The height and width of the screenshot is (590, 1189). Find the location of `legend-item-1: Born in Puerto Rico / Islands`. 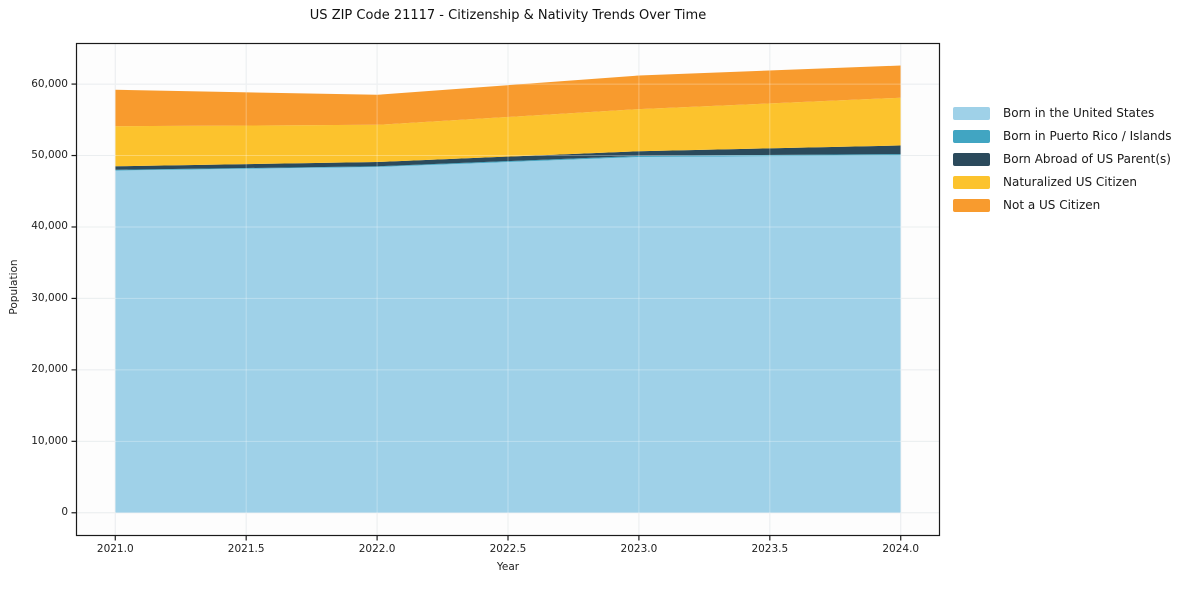

legend-item-1: Born in Puerto Rico / Islands is located at coordinates (1062, 136).